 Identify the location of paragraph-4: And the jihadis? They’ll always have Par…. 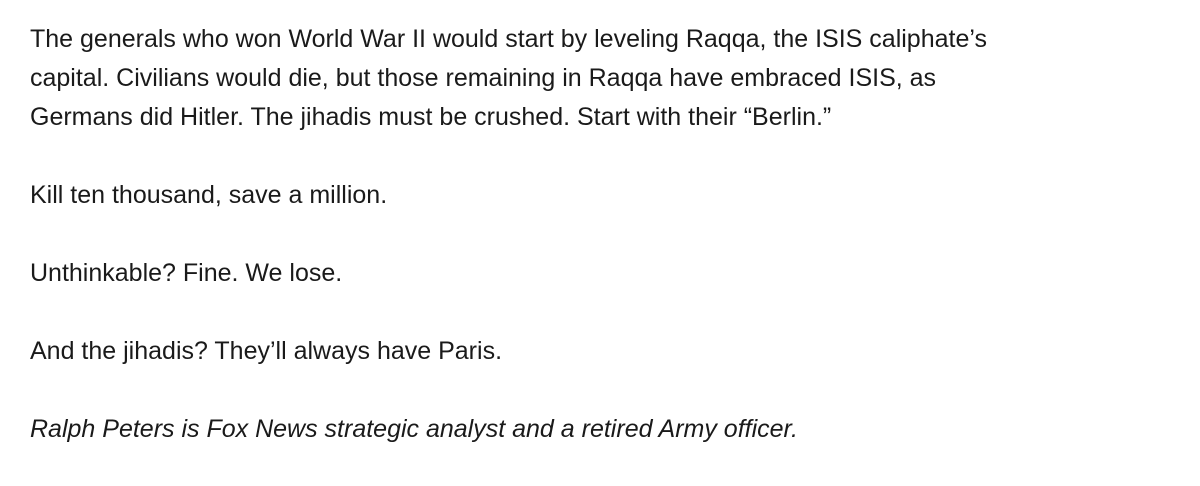
(266, 351).